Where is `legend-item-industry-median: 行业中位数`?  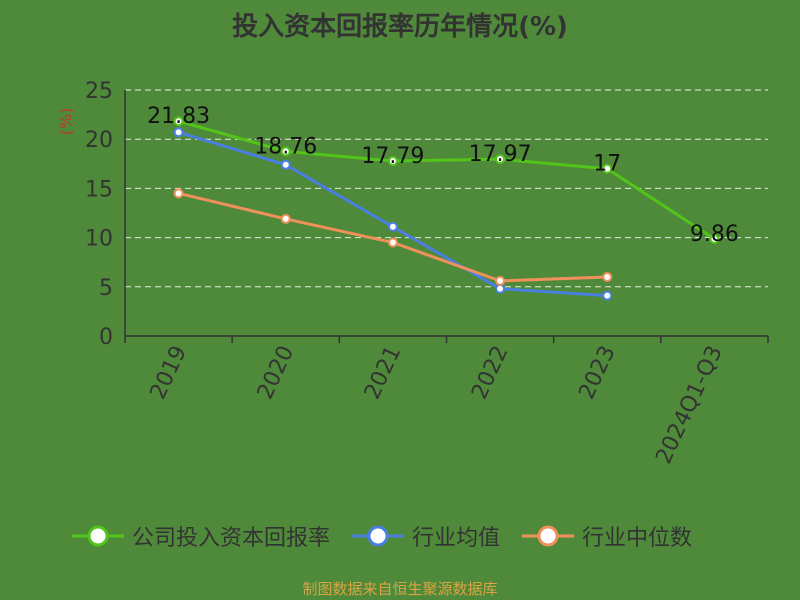
legend-item-industry-median: 行业中位数 is located at coordinates (607, 536).